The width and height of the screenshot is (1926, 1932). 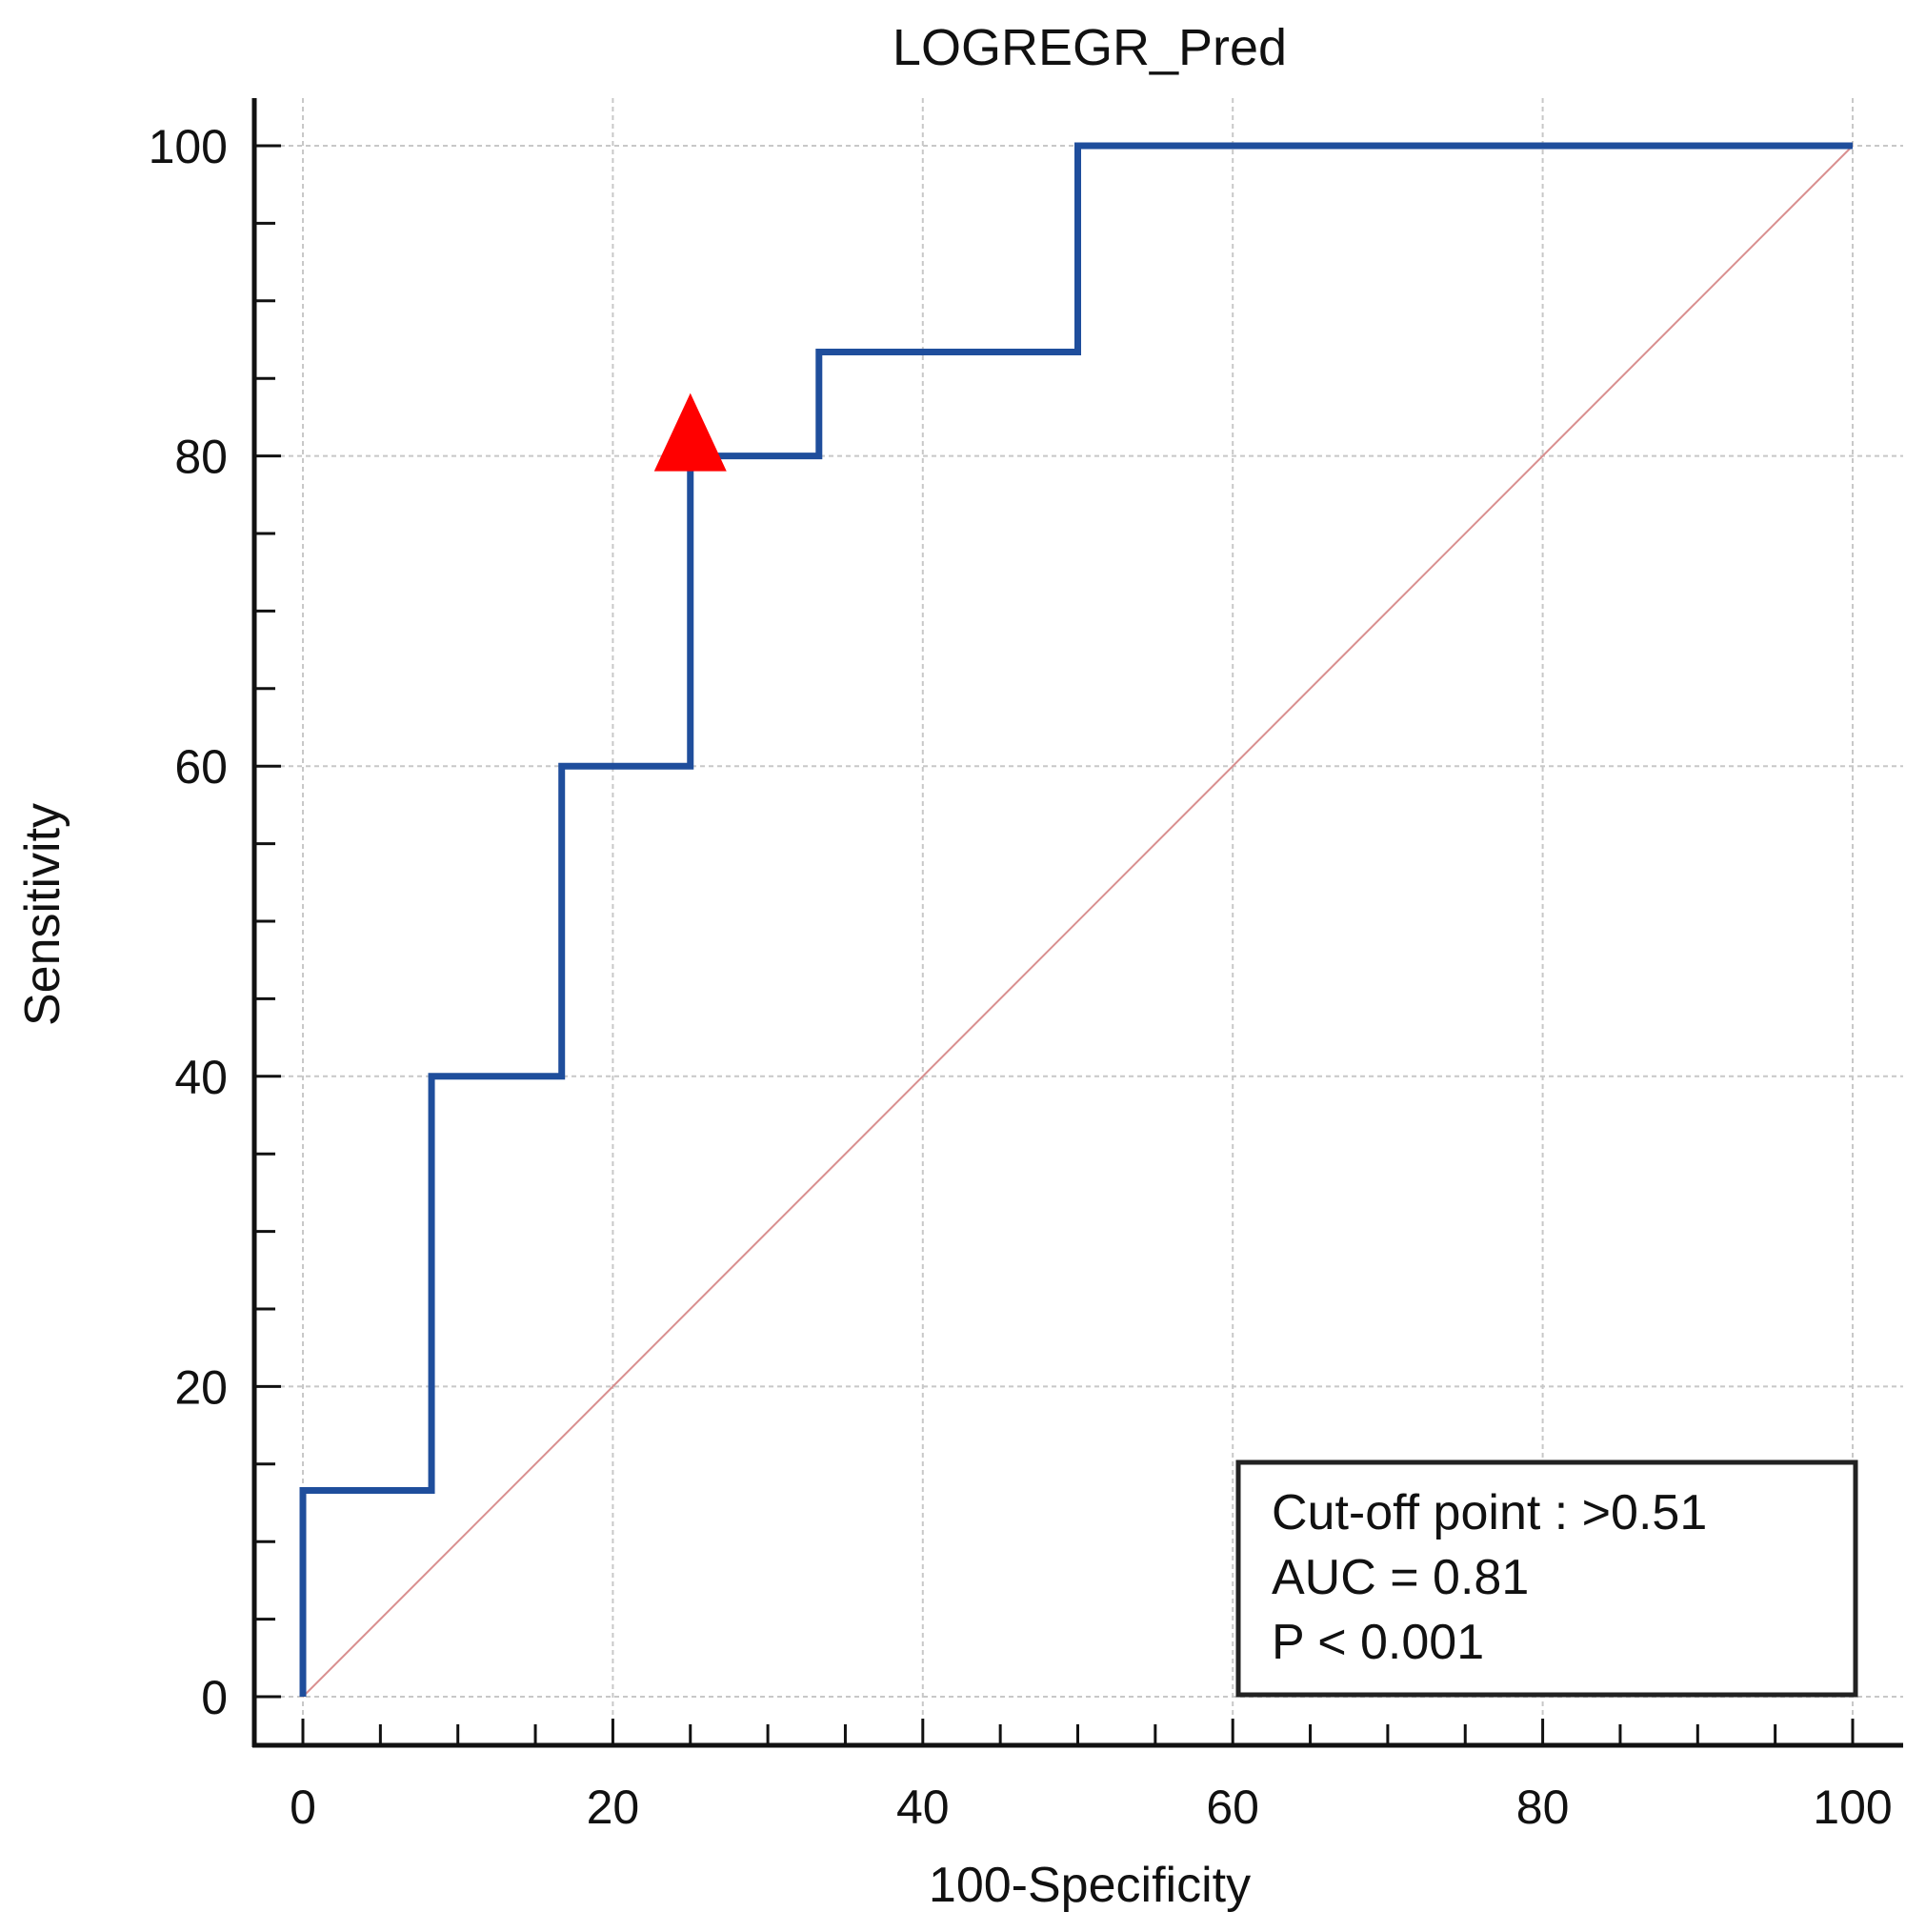 What do you see at coordinates (201, 1387) in the screenshot?
I see `y-tick-label: 20` at bounding box center [201, 1387].